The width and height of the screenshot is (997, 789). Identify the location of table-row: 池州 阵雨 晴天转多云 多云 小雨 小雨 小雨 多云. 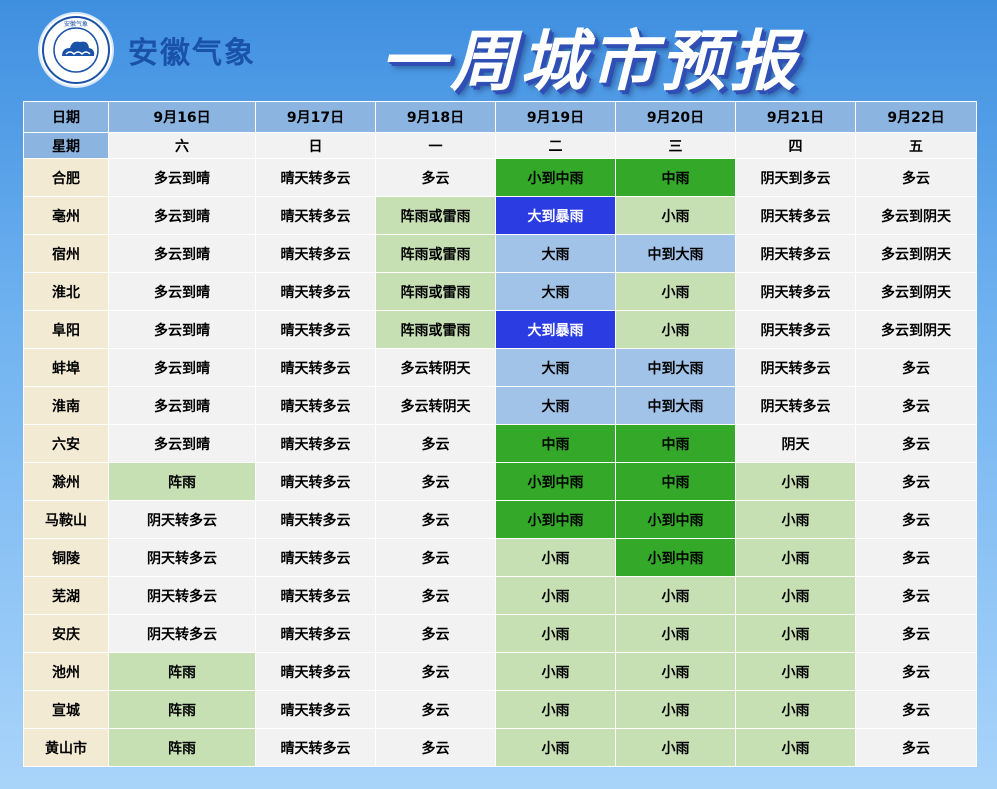
(500, 671).